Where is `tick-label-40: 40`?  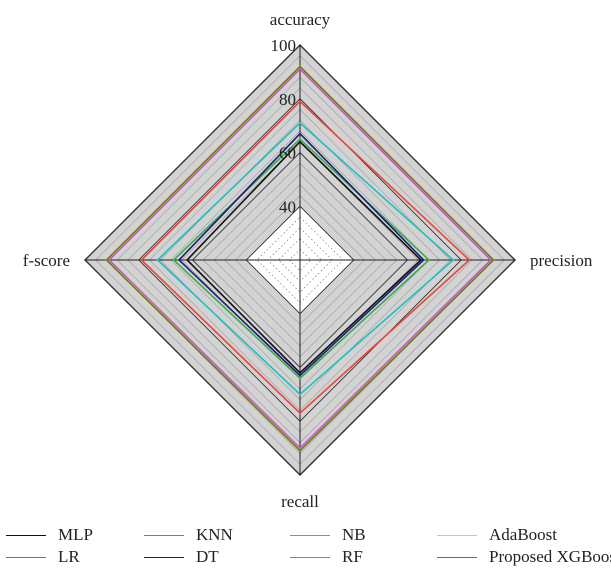
tick-label-40: 40 is located at coordinates (287, 206).